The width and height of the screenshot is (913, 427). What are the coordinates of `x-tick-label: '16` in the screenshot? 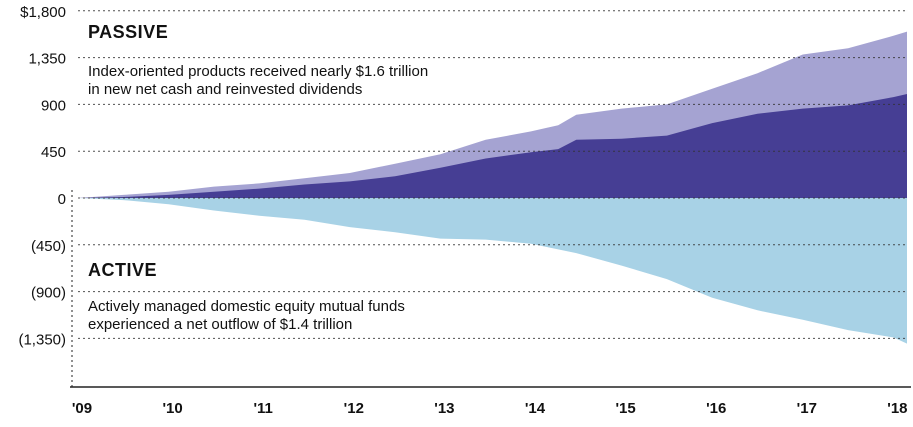 It's located at (716, 408).